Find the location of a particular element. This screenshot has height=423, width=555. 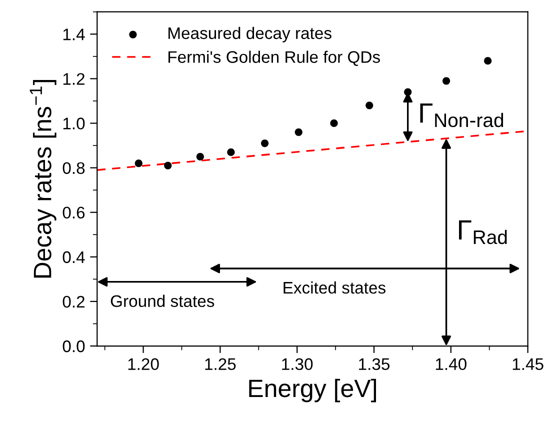

x-axis-title: Energy [eV] is located at coordinates (312, 390).